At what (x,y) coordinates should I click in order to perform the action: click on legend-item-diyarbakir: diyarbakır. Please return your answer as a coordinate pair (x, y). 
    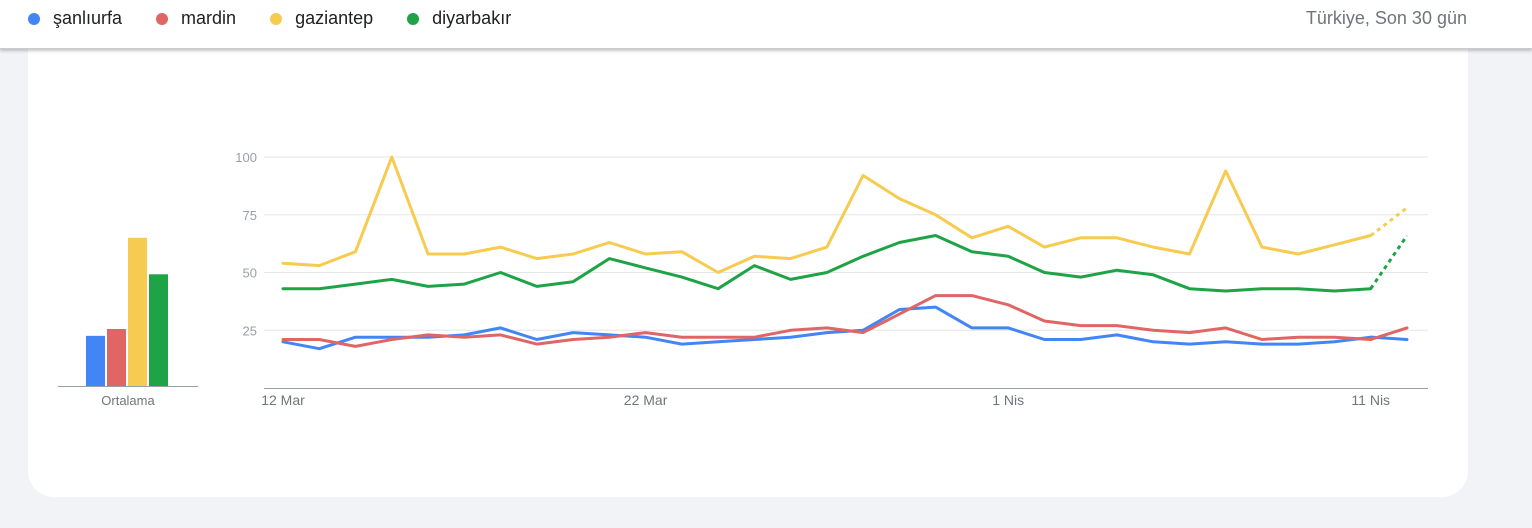
    Looking at the image, I should click on (459, 18).